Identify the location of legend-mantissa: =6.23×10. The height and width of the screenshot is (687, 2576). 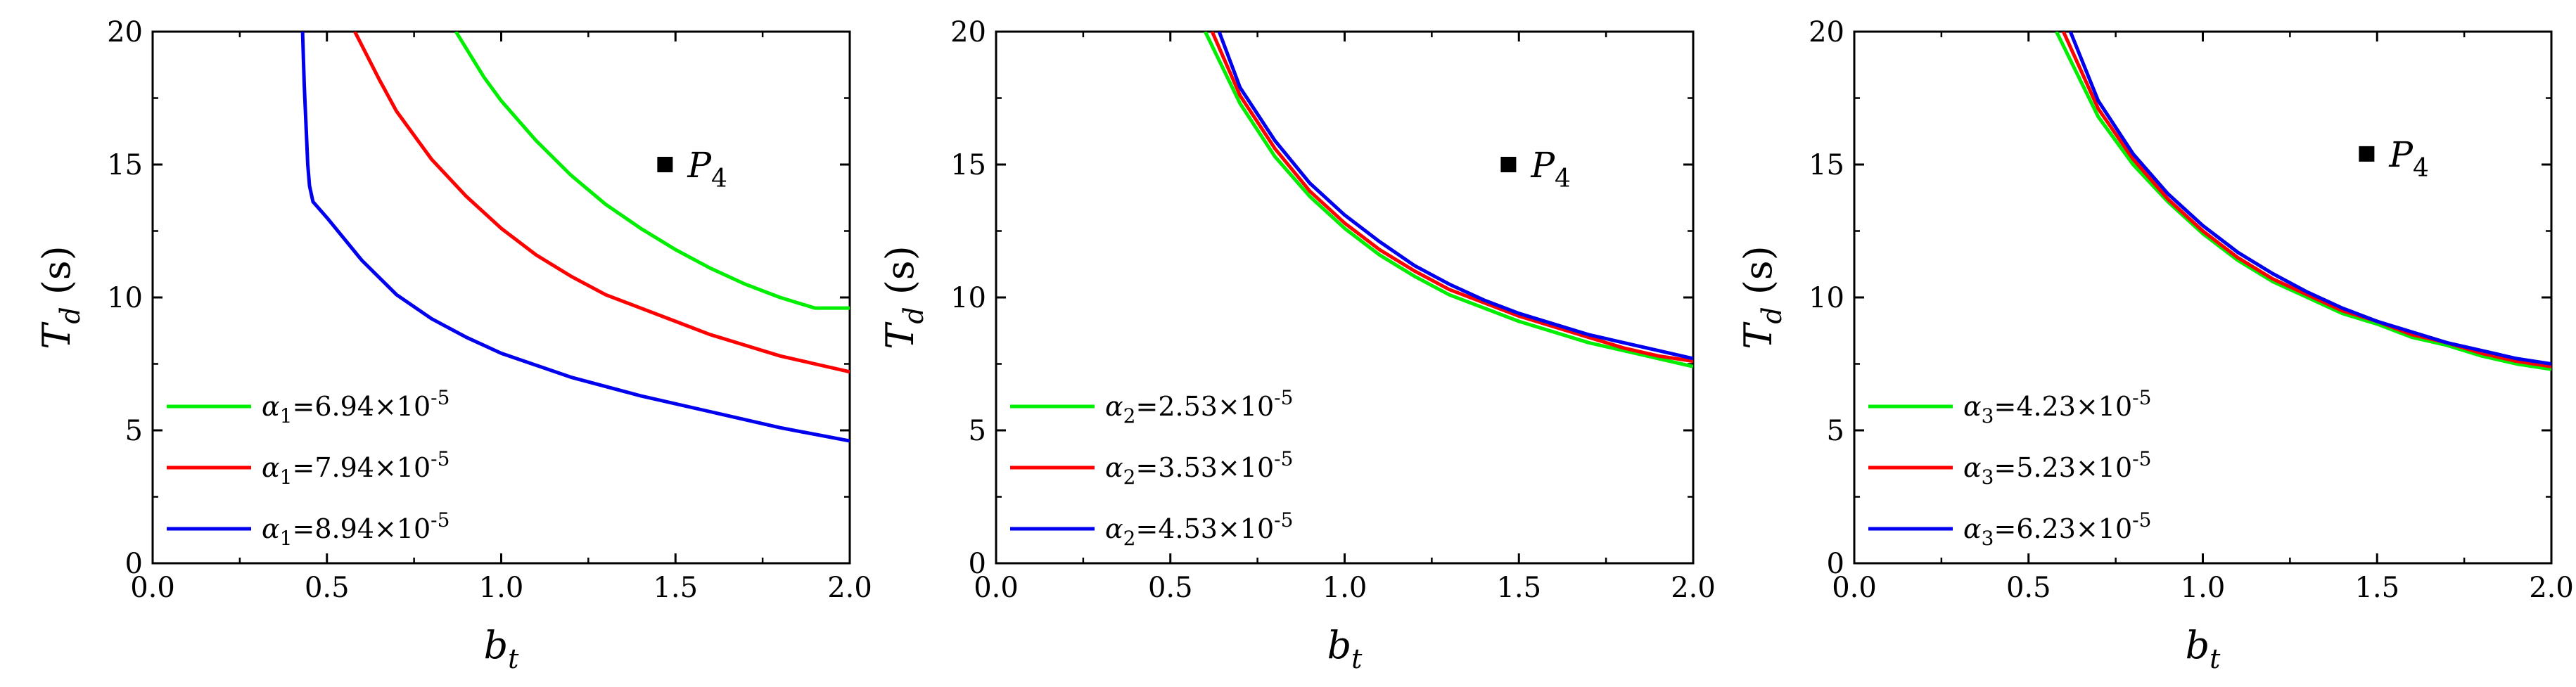
(2063, 528).